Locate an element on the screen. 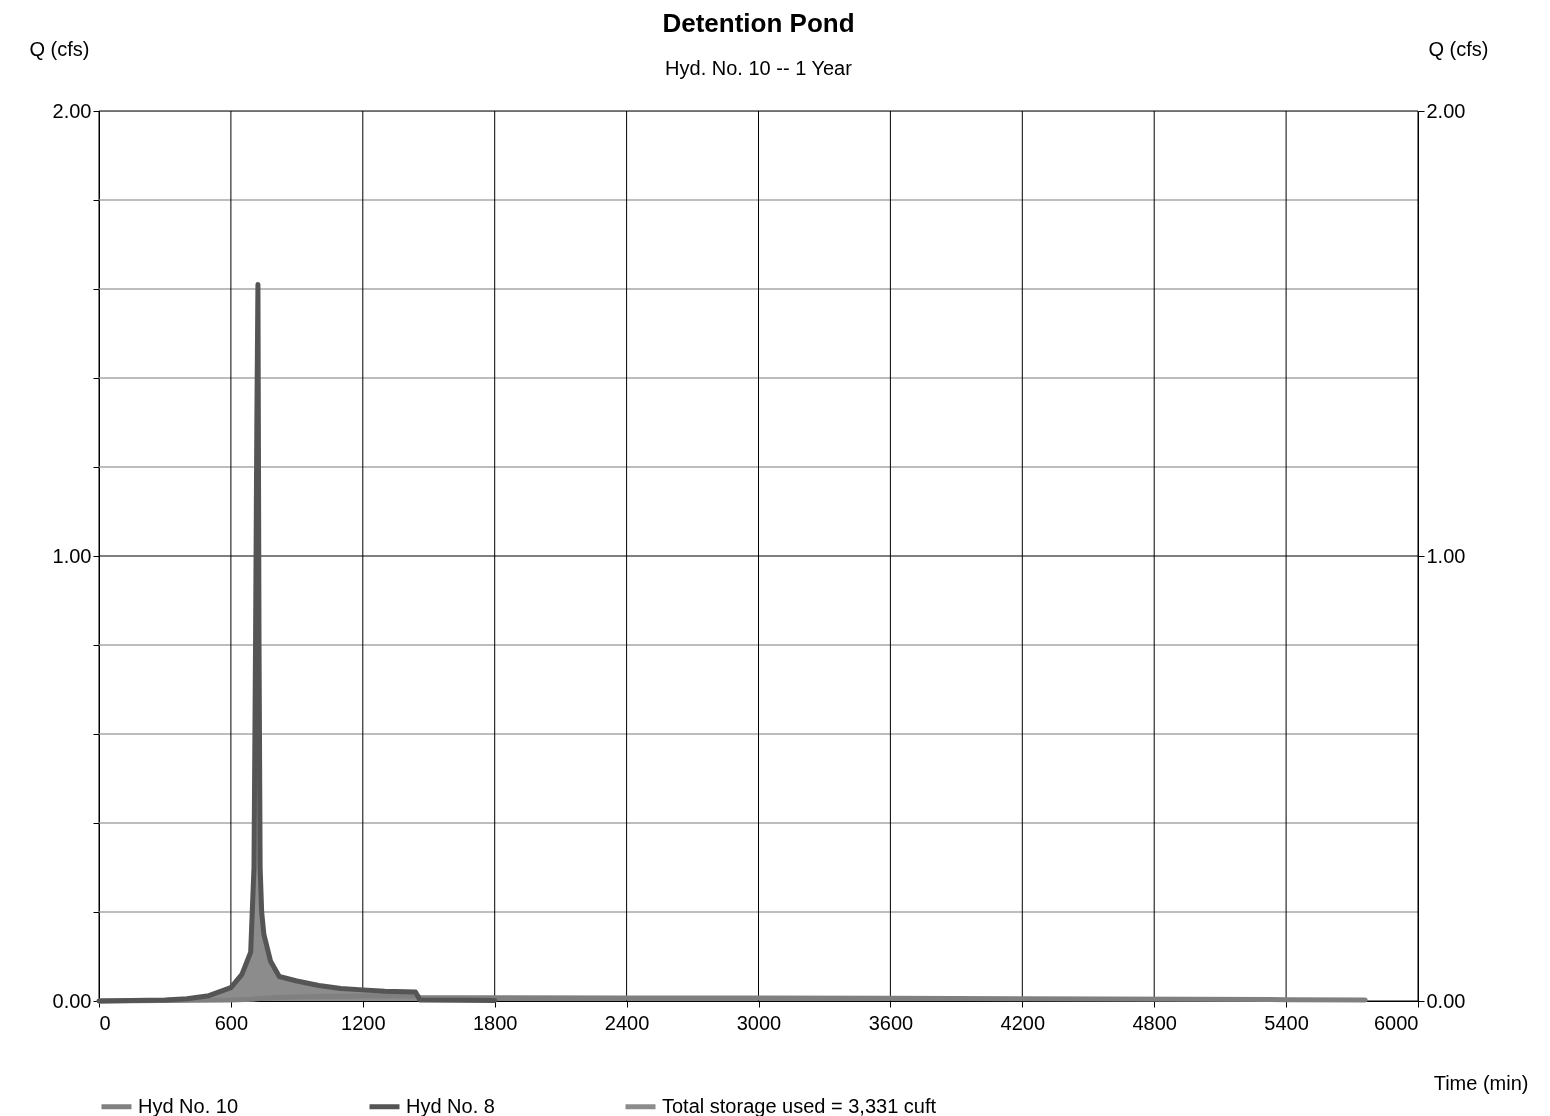 The image size is (1550, 1116). x-tick-label: 600 is located at coordinates (231, 1022).